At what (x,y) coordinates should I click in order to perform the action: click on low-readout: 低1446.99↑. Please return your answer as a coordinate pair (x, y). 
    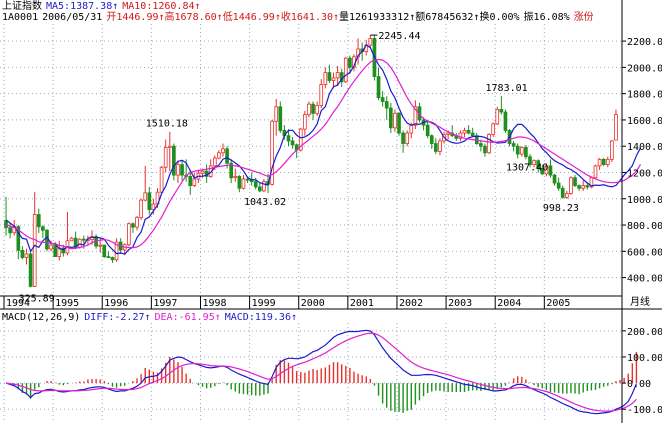
    Looking at the image, I should click on (251, 17).